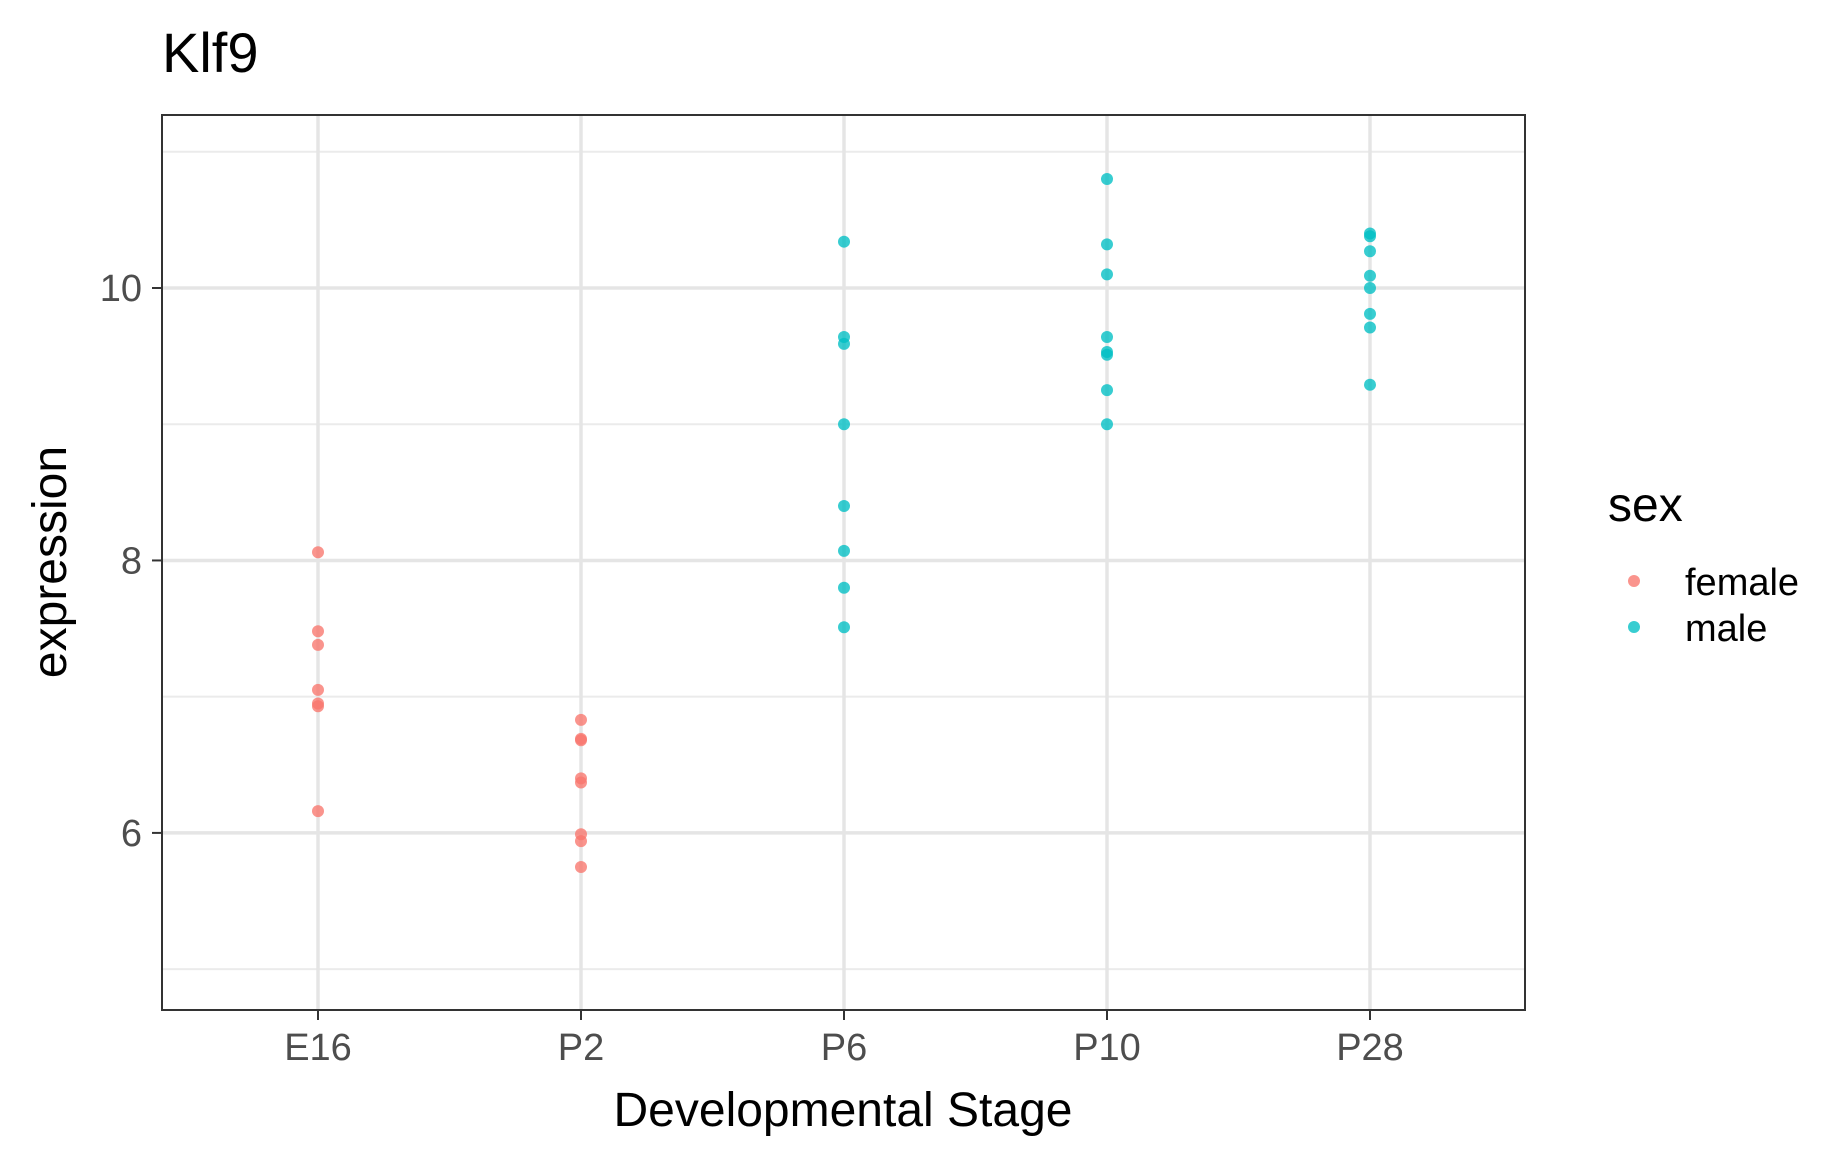 This screenshot has width=1843, height=1152. What do you see at coordinates (1742, 583) in the screenshot?
I see `legend-label-female: female` at bounding box center [1742, 583].